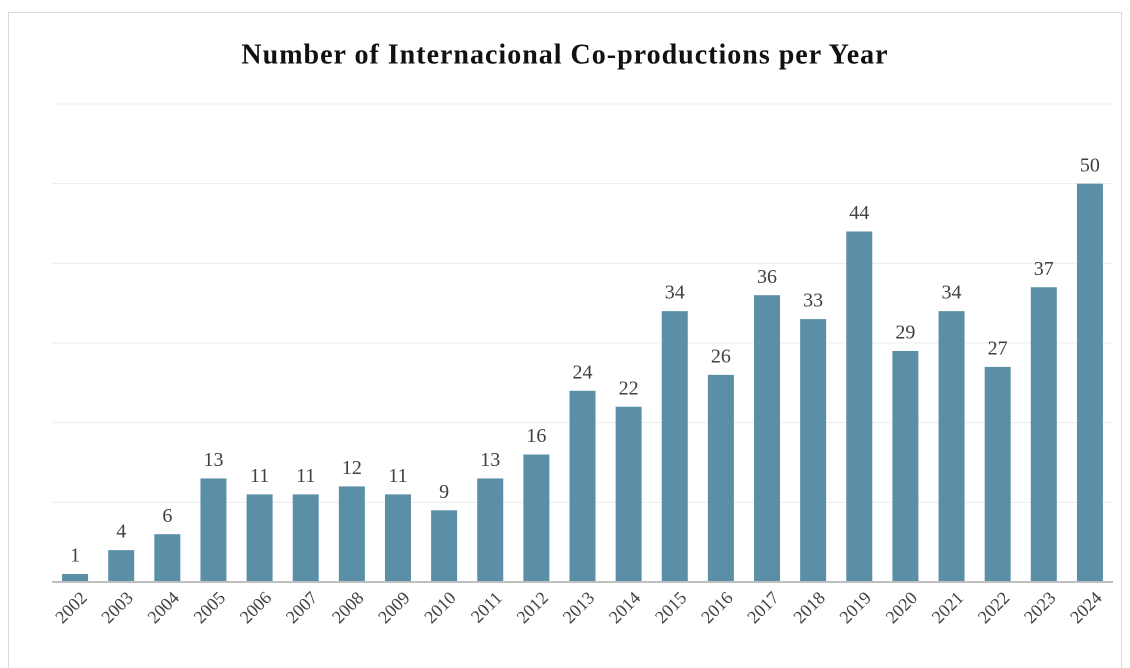  I want to click on value-label: 22, so click(629, 388).